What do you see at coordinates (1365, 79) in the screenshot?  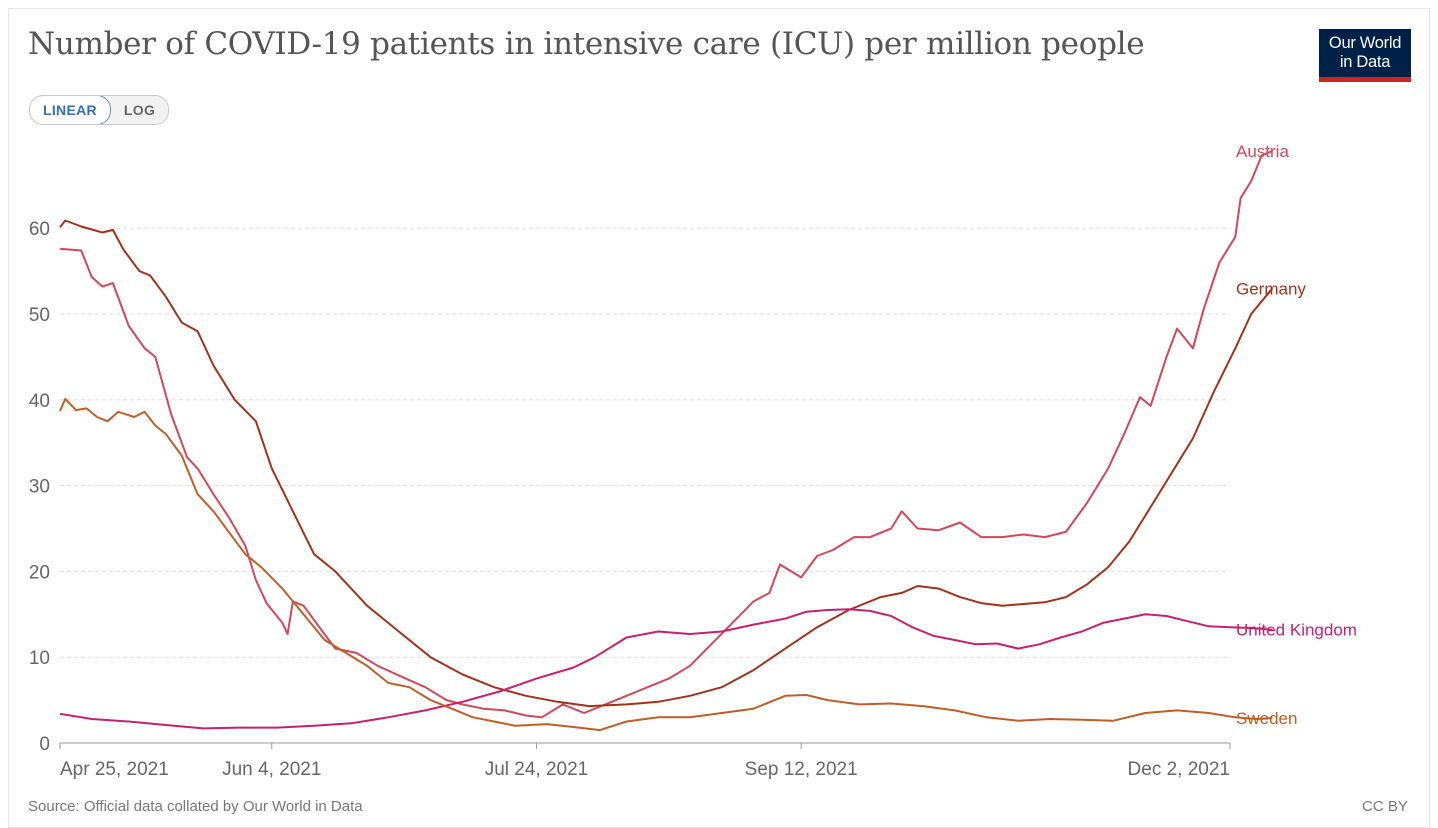 I see `logo-accent-bar` at bounding box center [1365, 79].